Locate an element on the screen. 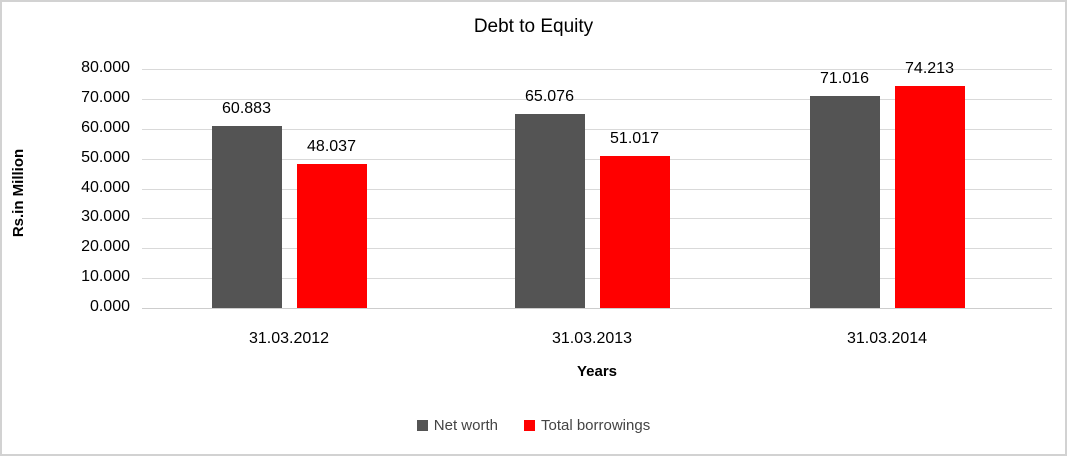  y-tick-label: 40.000 is located at coordinates (105, 187).